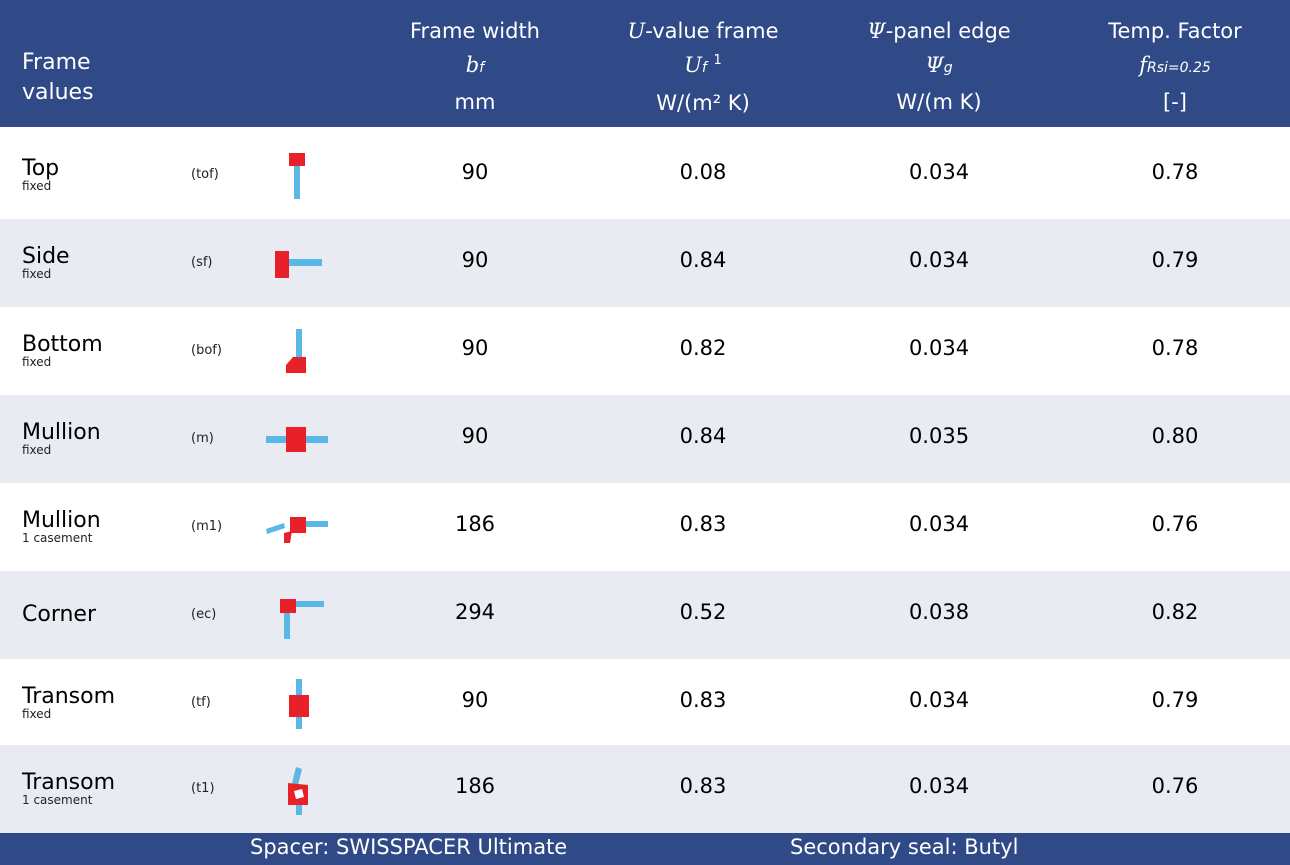  What do you see at coordinates (645, 351) in the screenshot?
I see `table-row: Bottom fixed (bof) 90 0.82 0.034 0.78` at bounding box center [645, 351].